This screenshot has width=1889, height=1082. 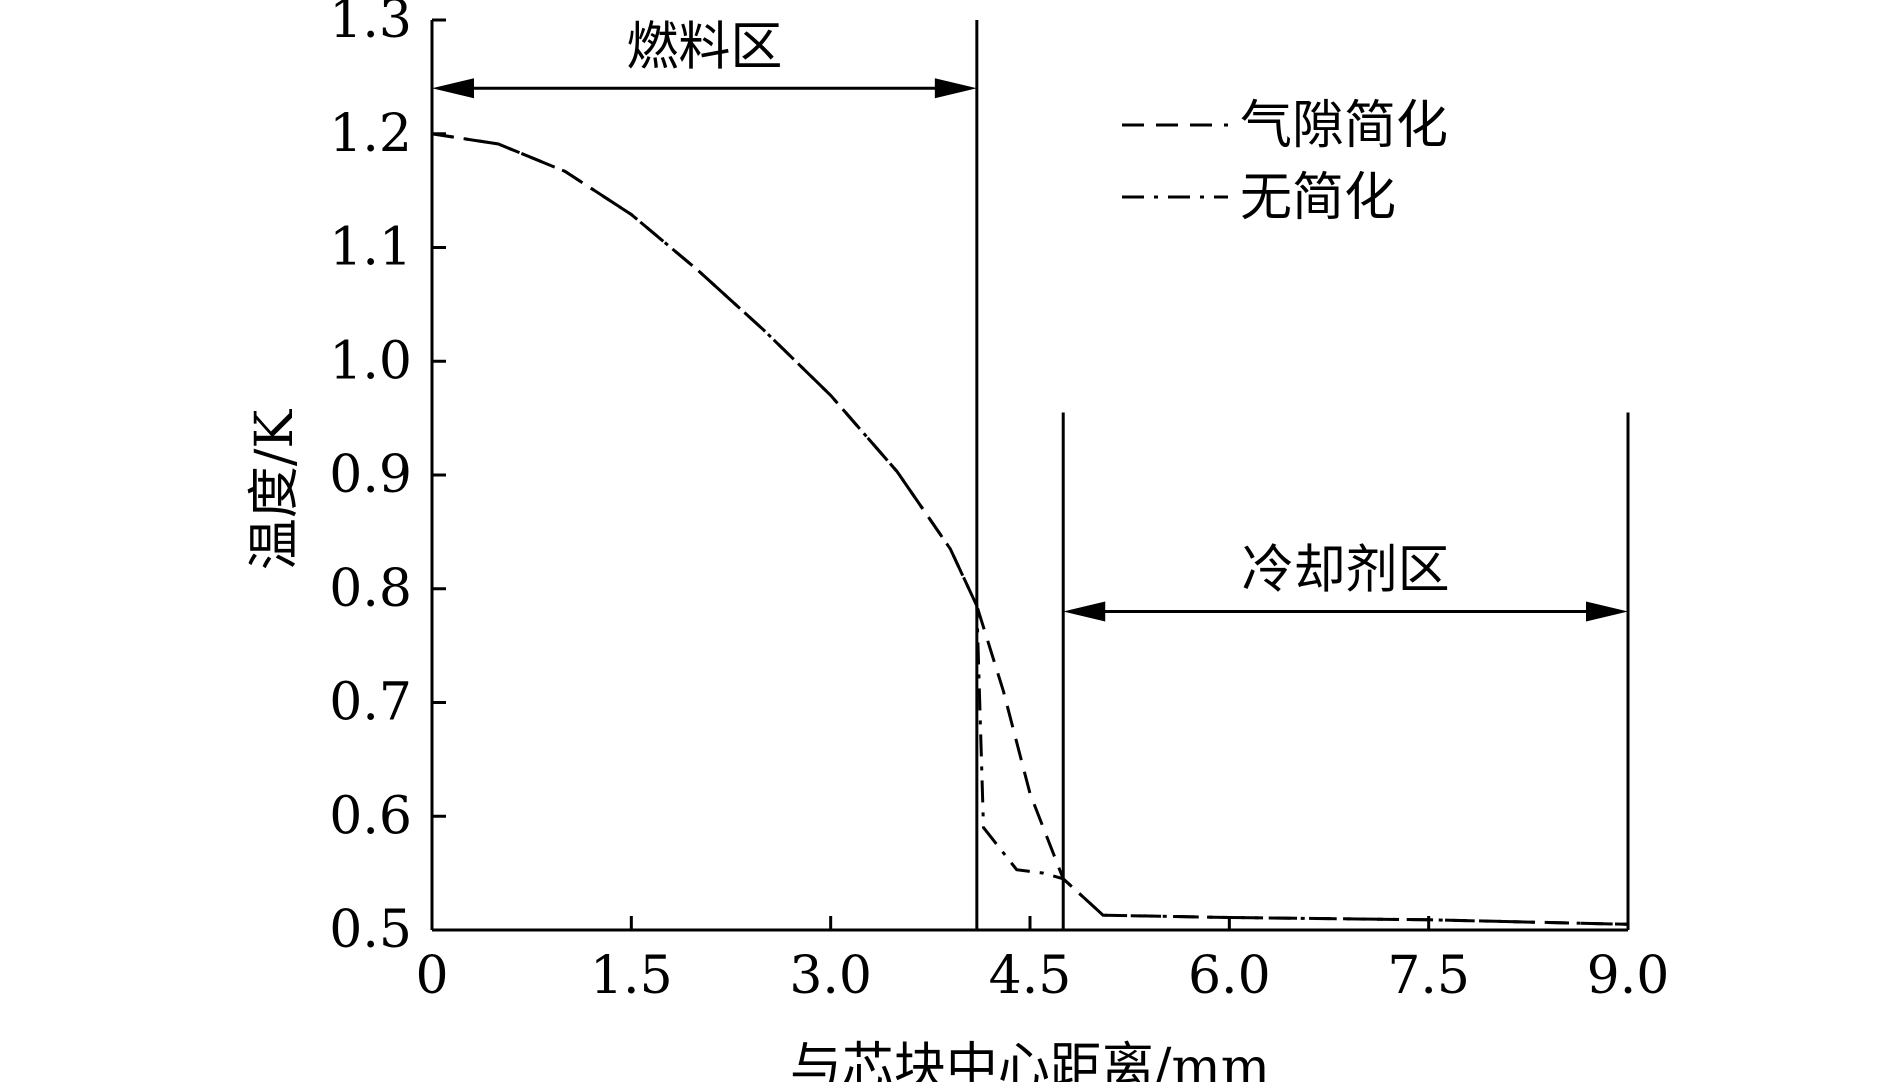 I want to click on y-tick-label: 0.5, so click(x=370, y=930).